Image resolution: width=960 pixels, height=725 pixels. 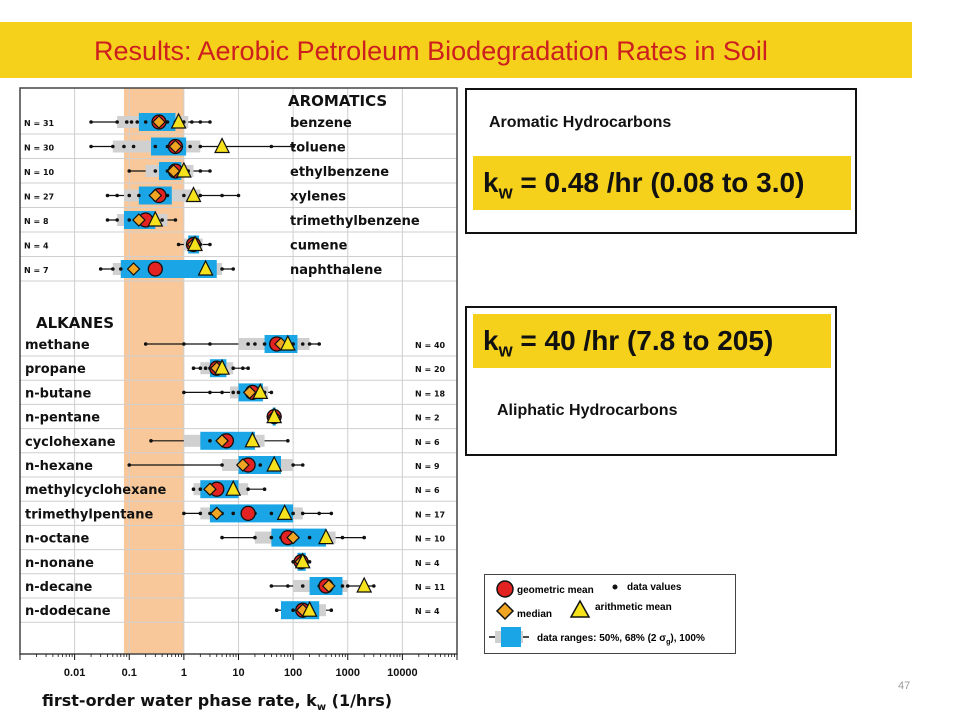 What do you see at coordinates (505, 589) in the screenshot?
I see `legend-geo-mean-marker` at bounding box center [505, 589].